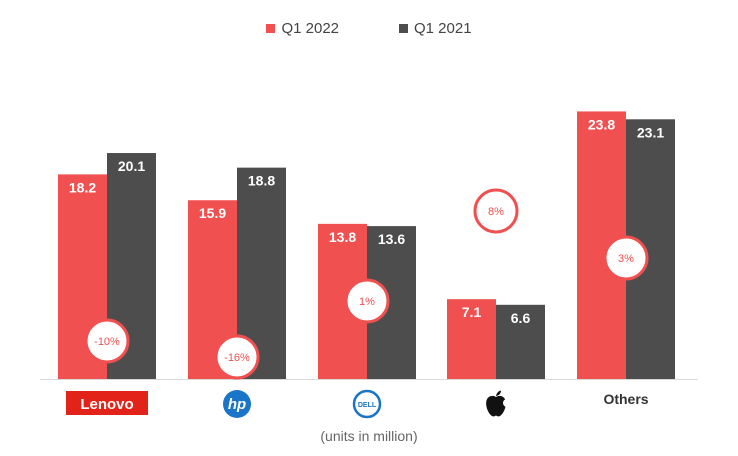 Image resolution: width=738 pixels, height=456 pixels. I want to click on data-label-others-q1-2022: 23.8, so click(601, 124).